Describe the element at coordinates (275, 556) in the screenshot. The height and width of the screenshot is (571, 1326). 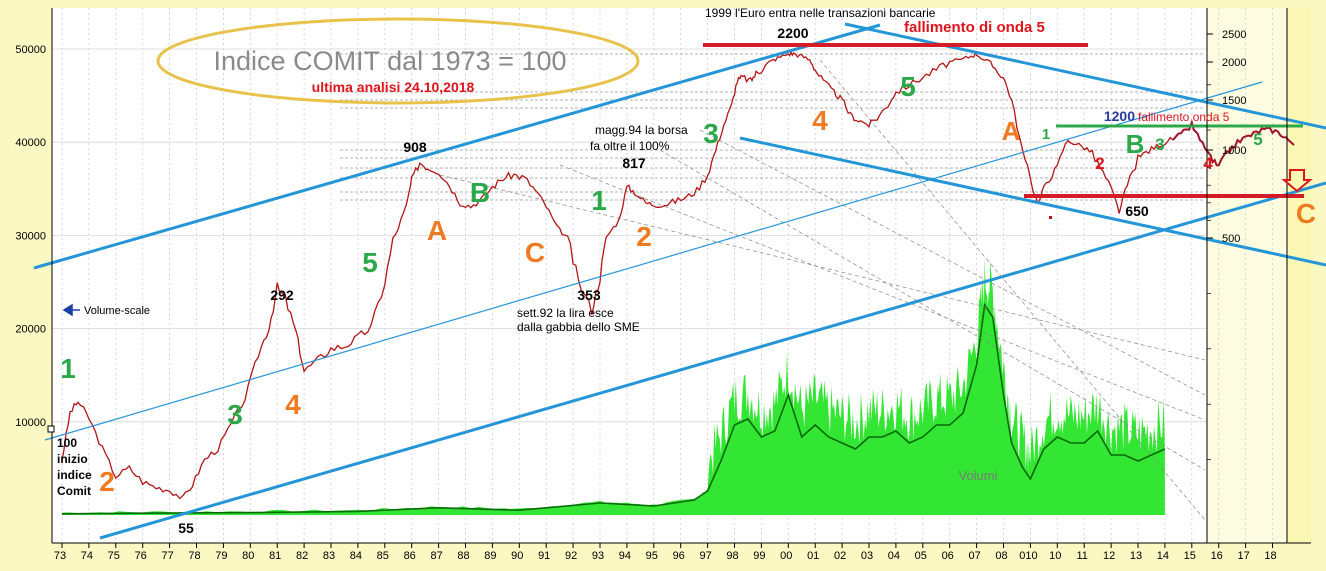
I see `x-tick-label: 81` at that location.